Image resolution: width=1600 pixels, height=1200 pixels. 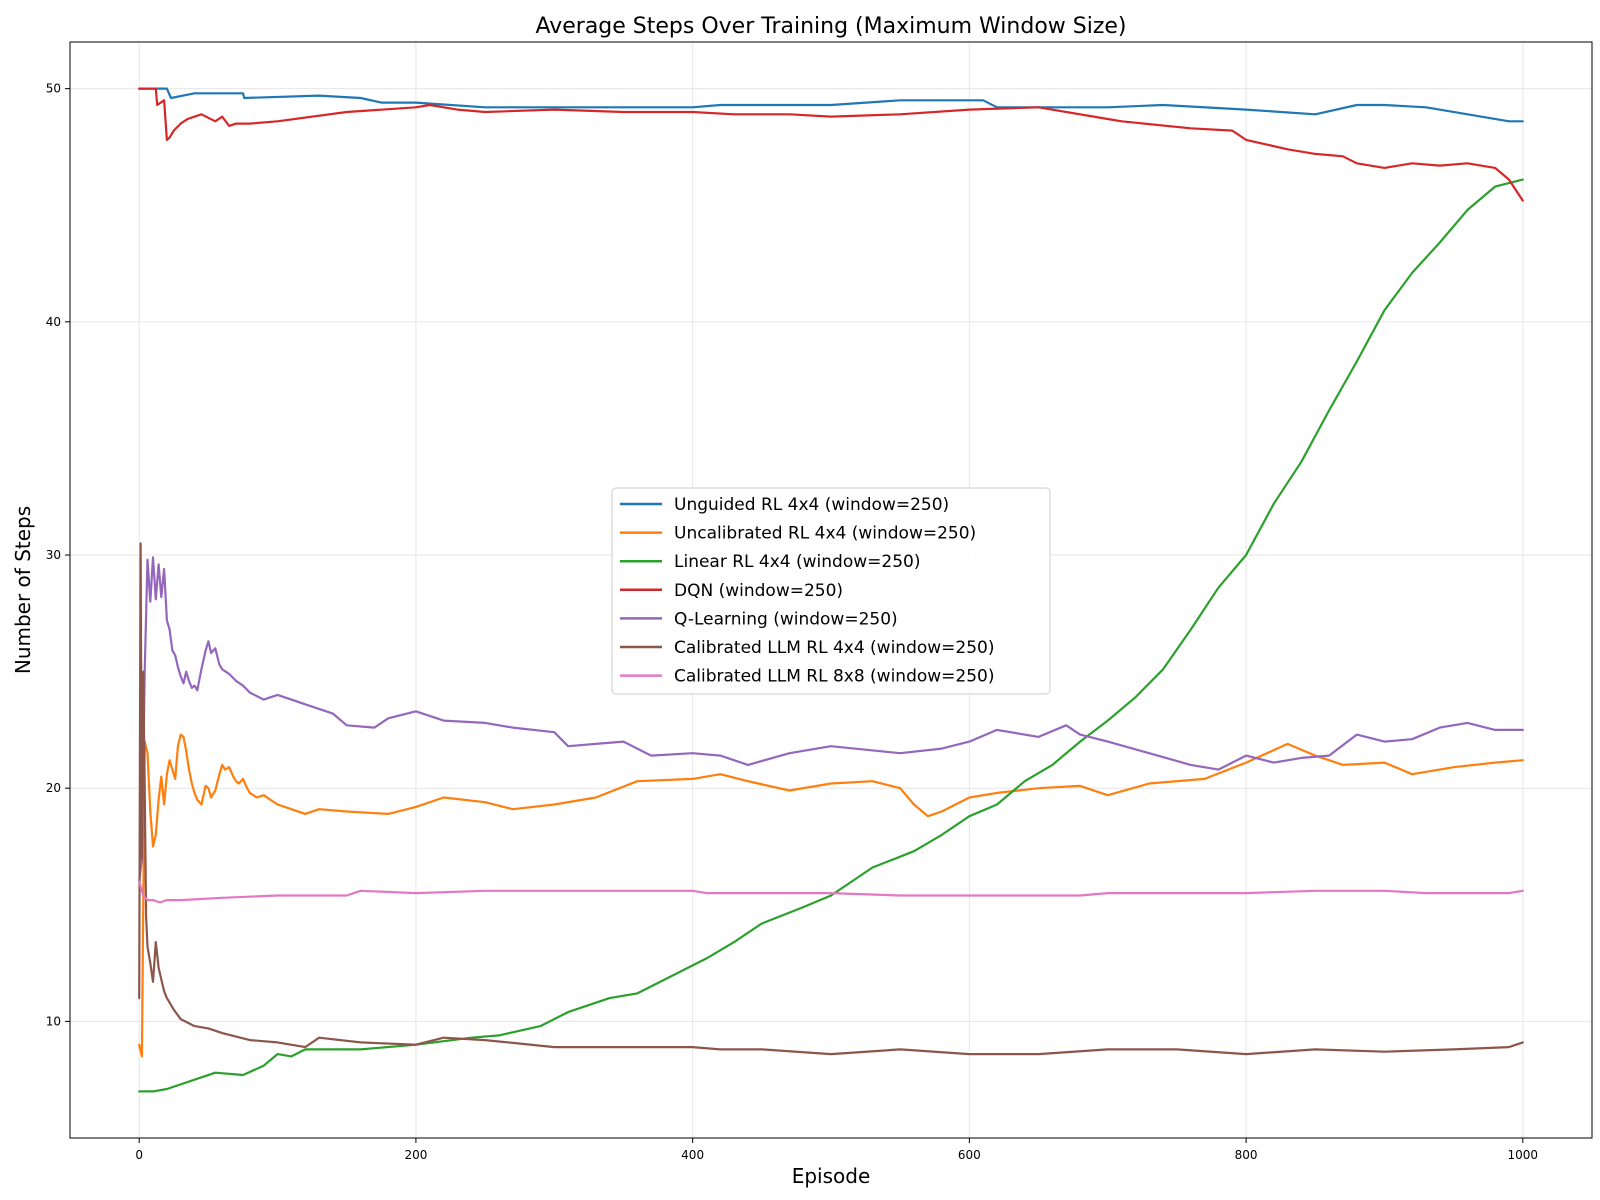 What do you see at coordinates (1246, 1155) in the screenshot?
I see `x-tick-label: 800` at bounding box center [1246, 1155].